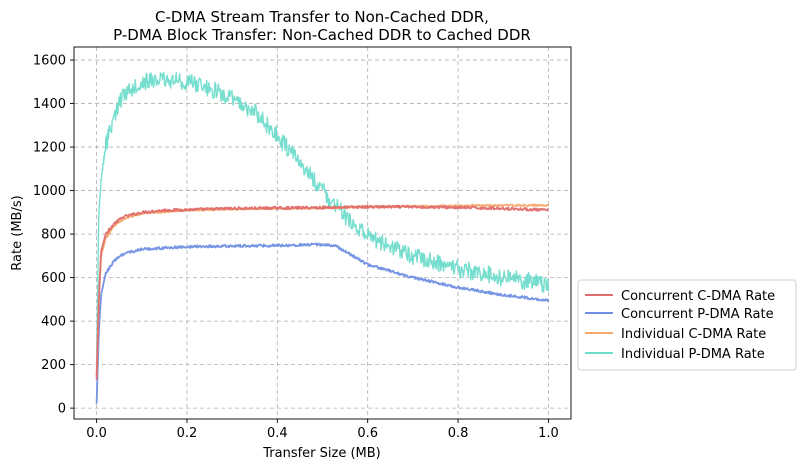 Image resolution: width=802 pixels, height=470 pixels. I want to click on x-tick-label: 0.8, so click(458, 433).